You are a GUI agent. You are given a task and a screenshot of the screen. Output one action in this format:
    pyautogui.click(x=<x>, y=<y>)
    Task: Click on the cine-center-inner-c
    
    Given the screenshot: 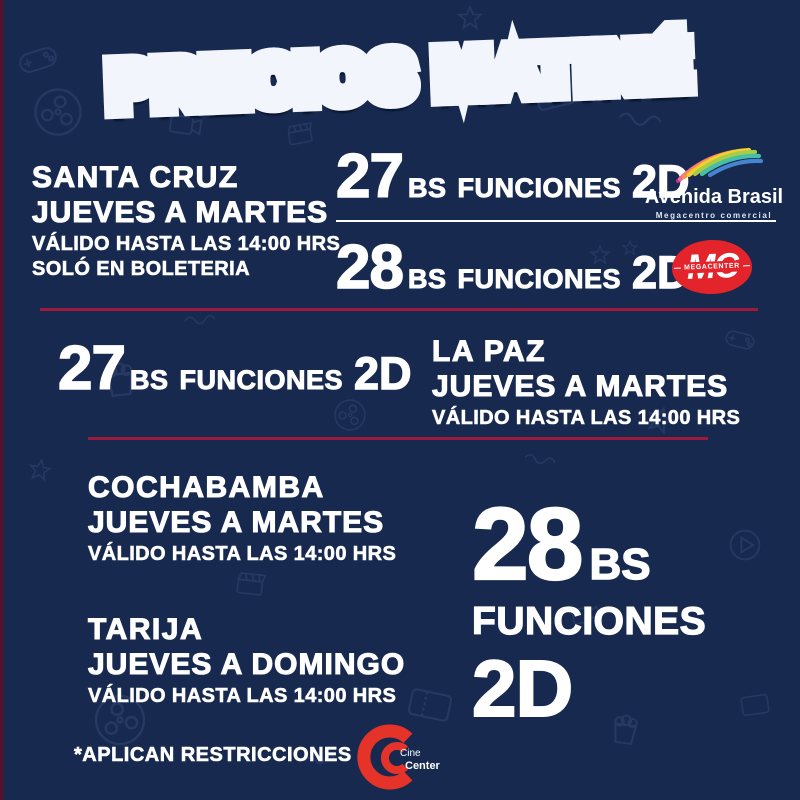 What is the action you would take?
    pyautogui.click(x=394, y=758)
    